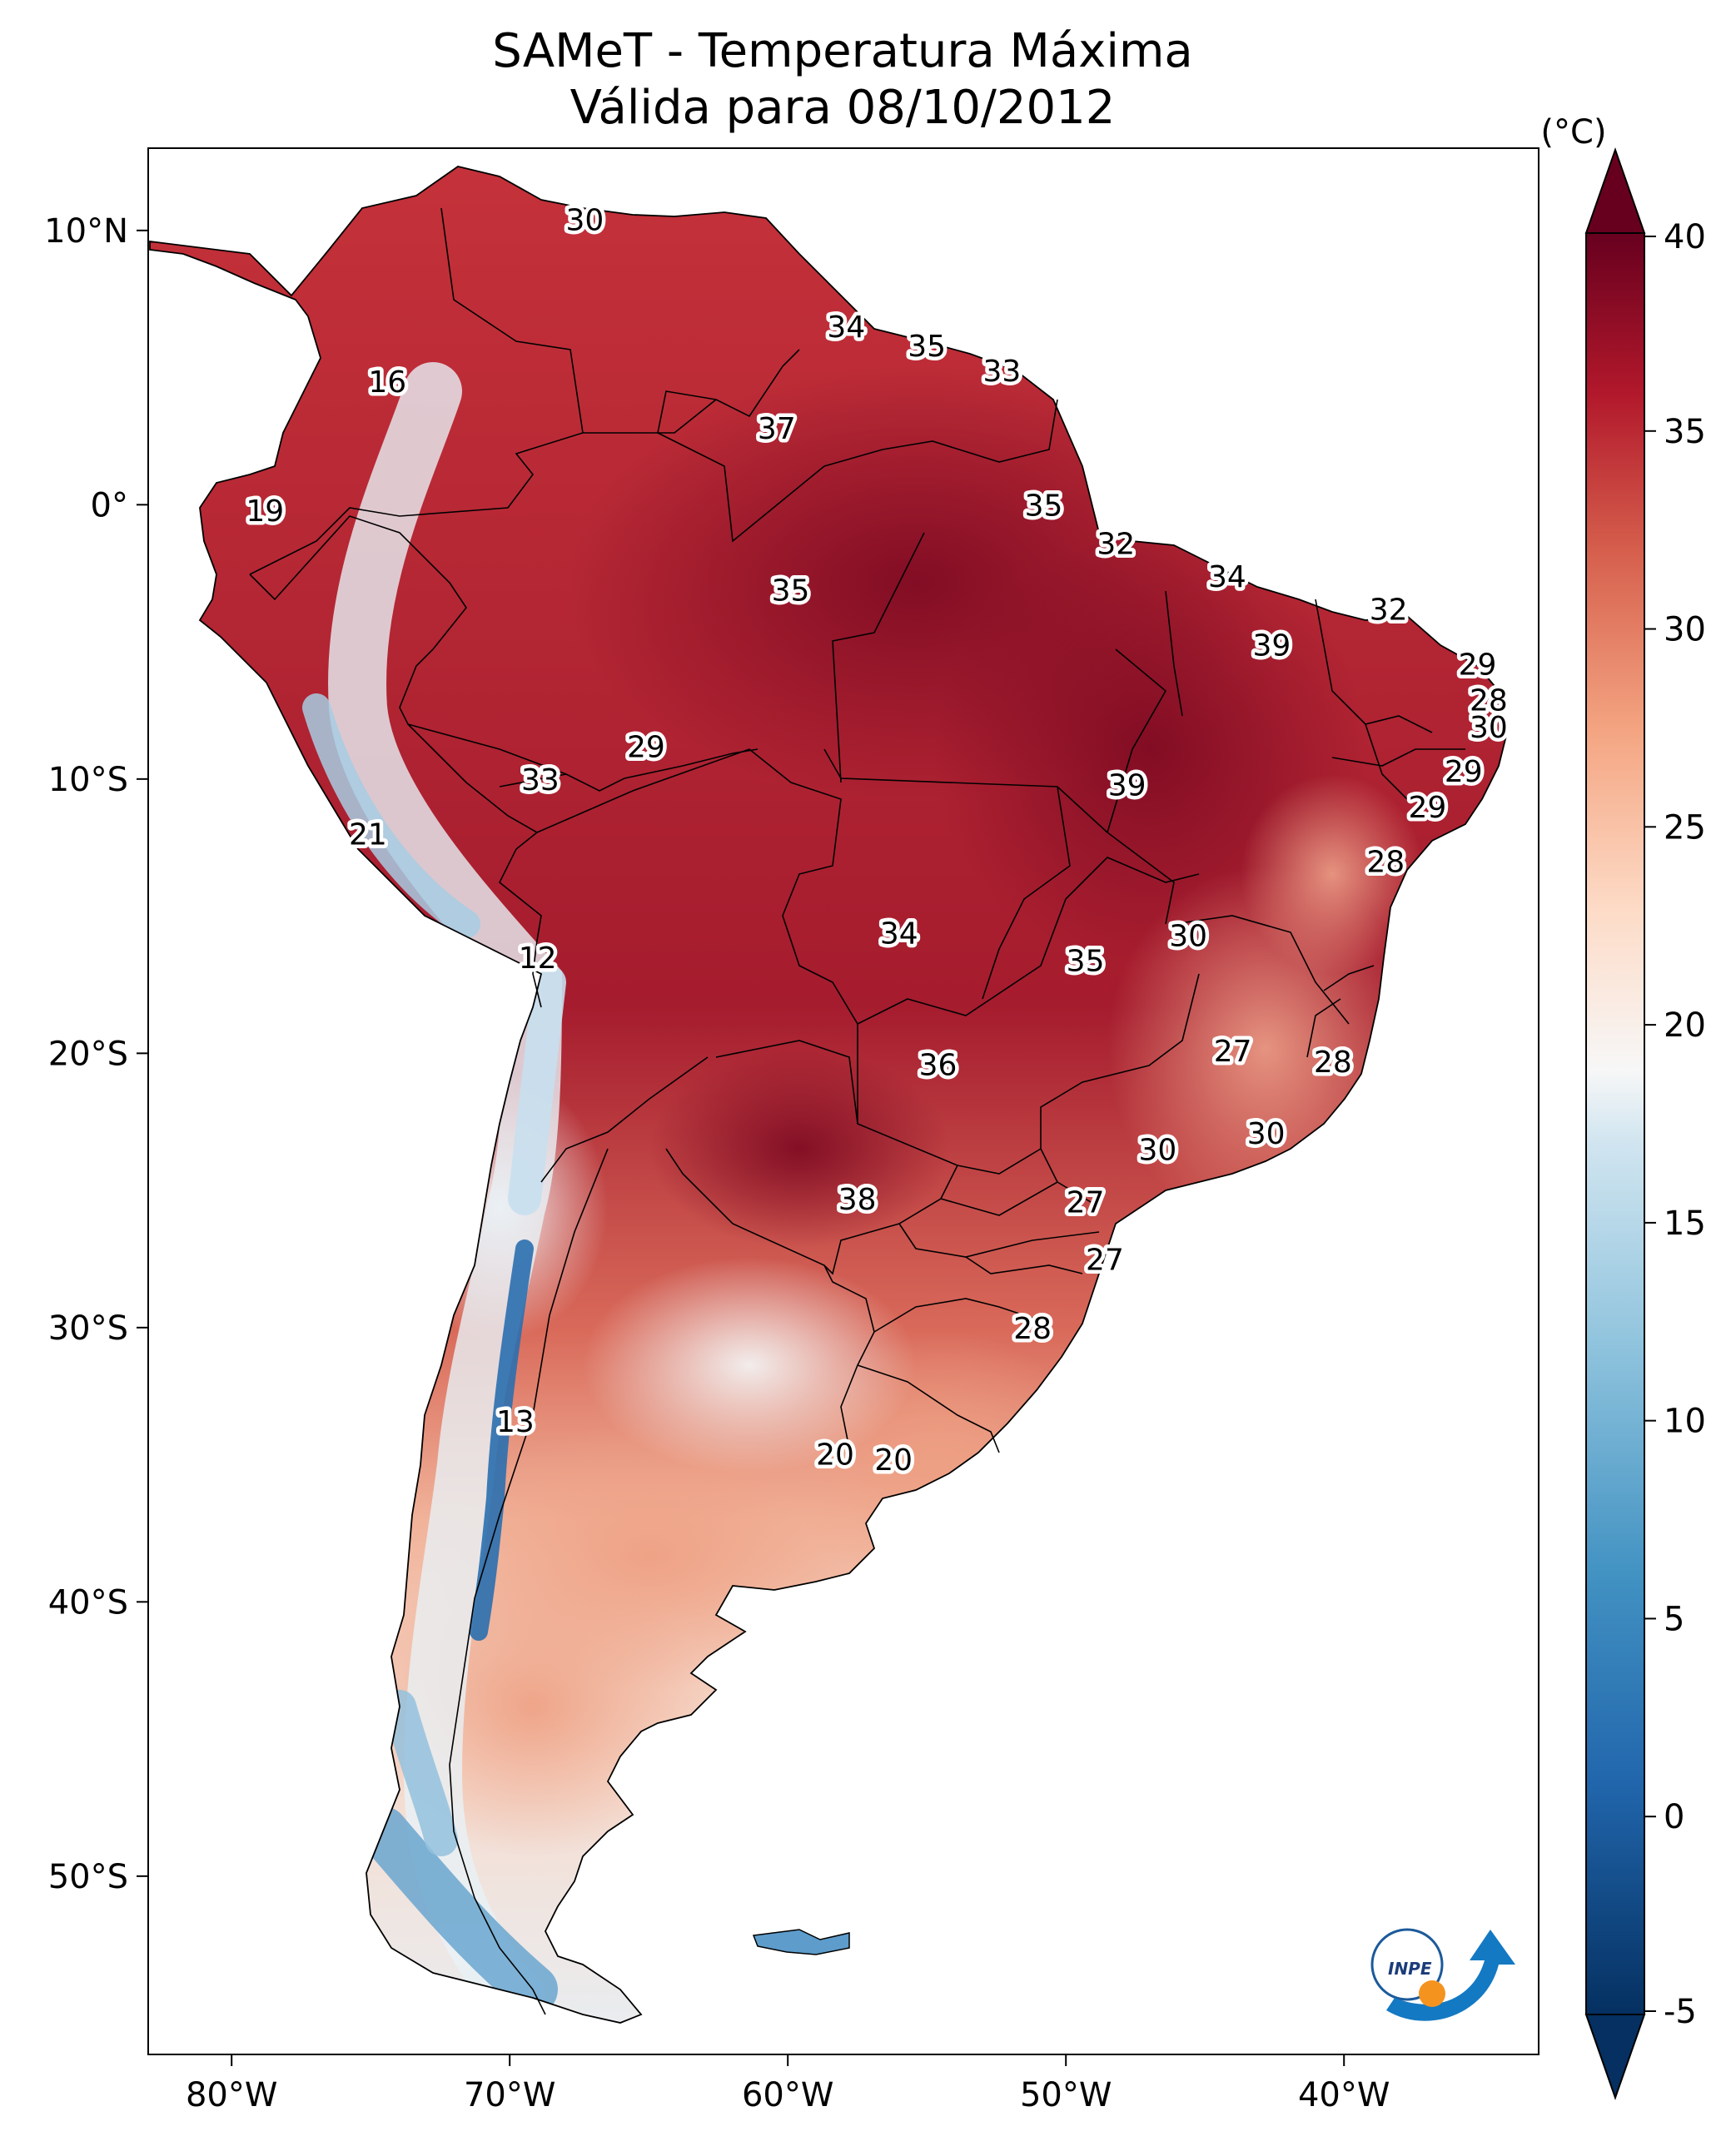  I want to click on station-temperature-label: 13, so click(516, 1422).